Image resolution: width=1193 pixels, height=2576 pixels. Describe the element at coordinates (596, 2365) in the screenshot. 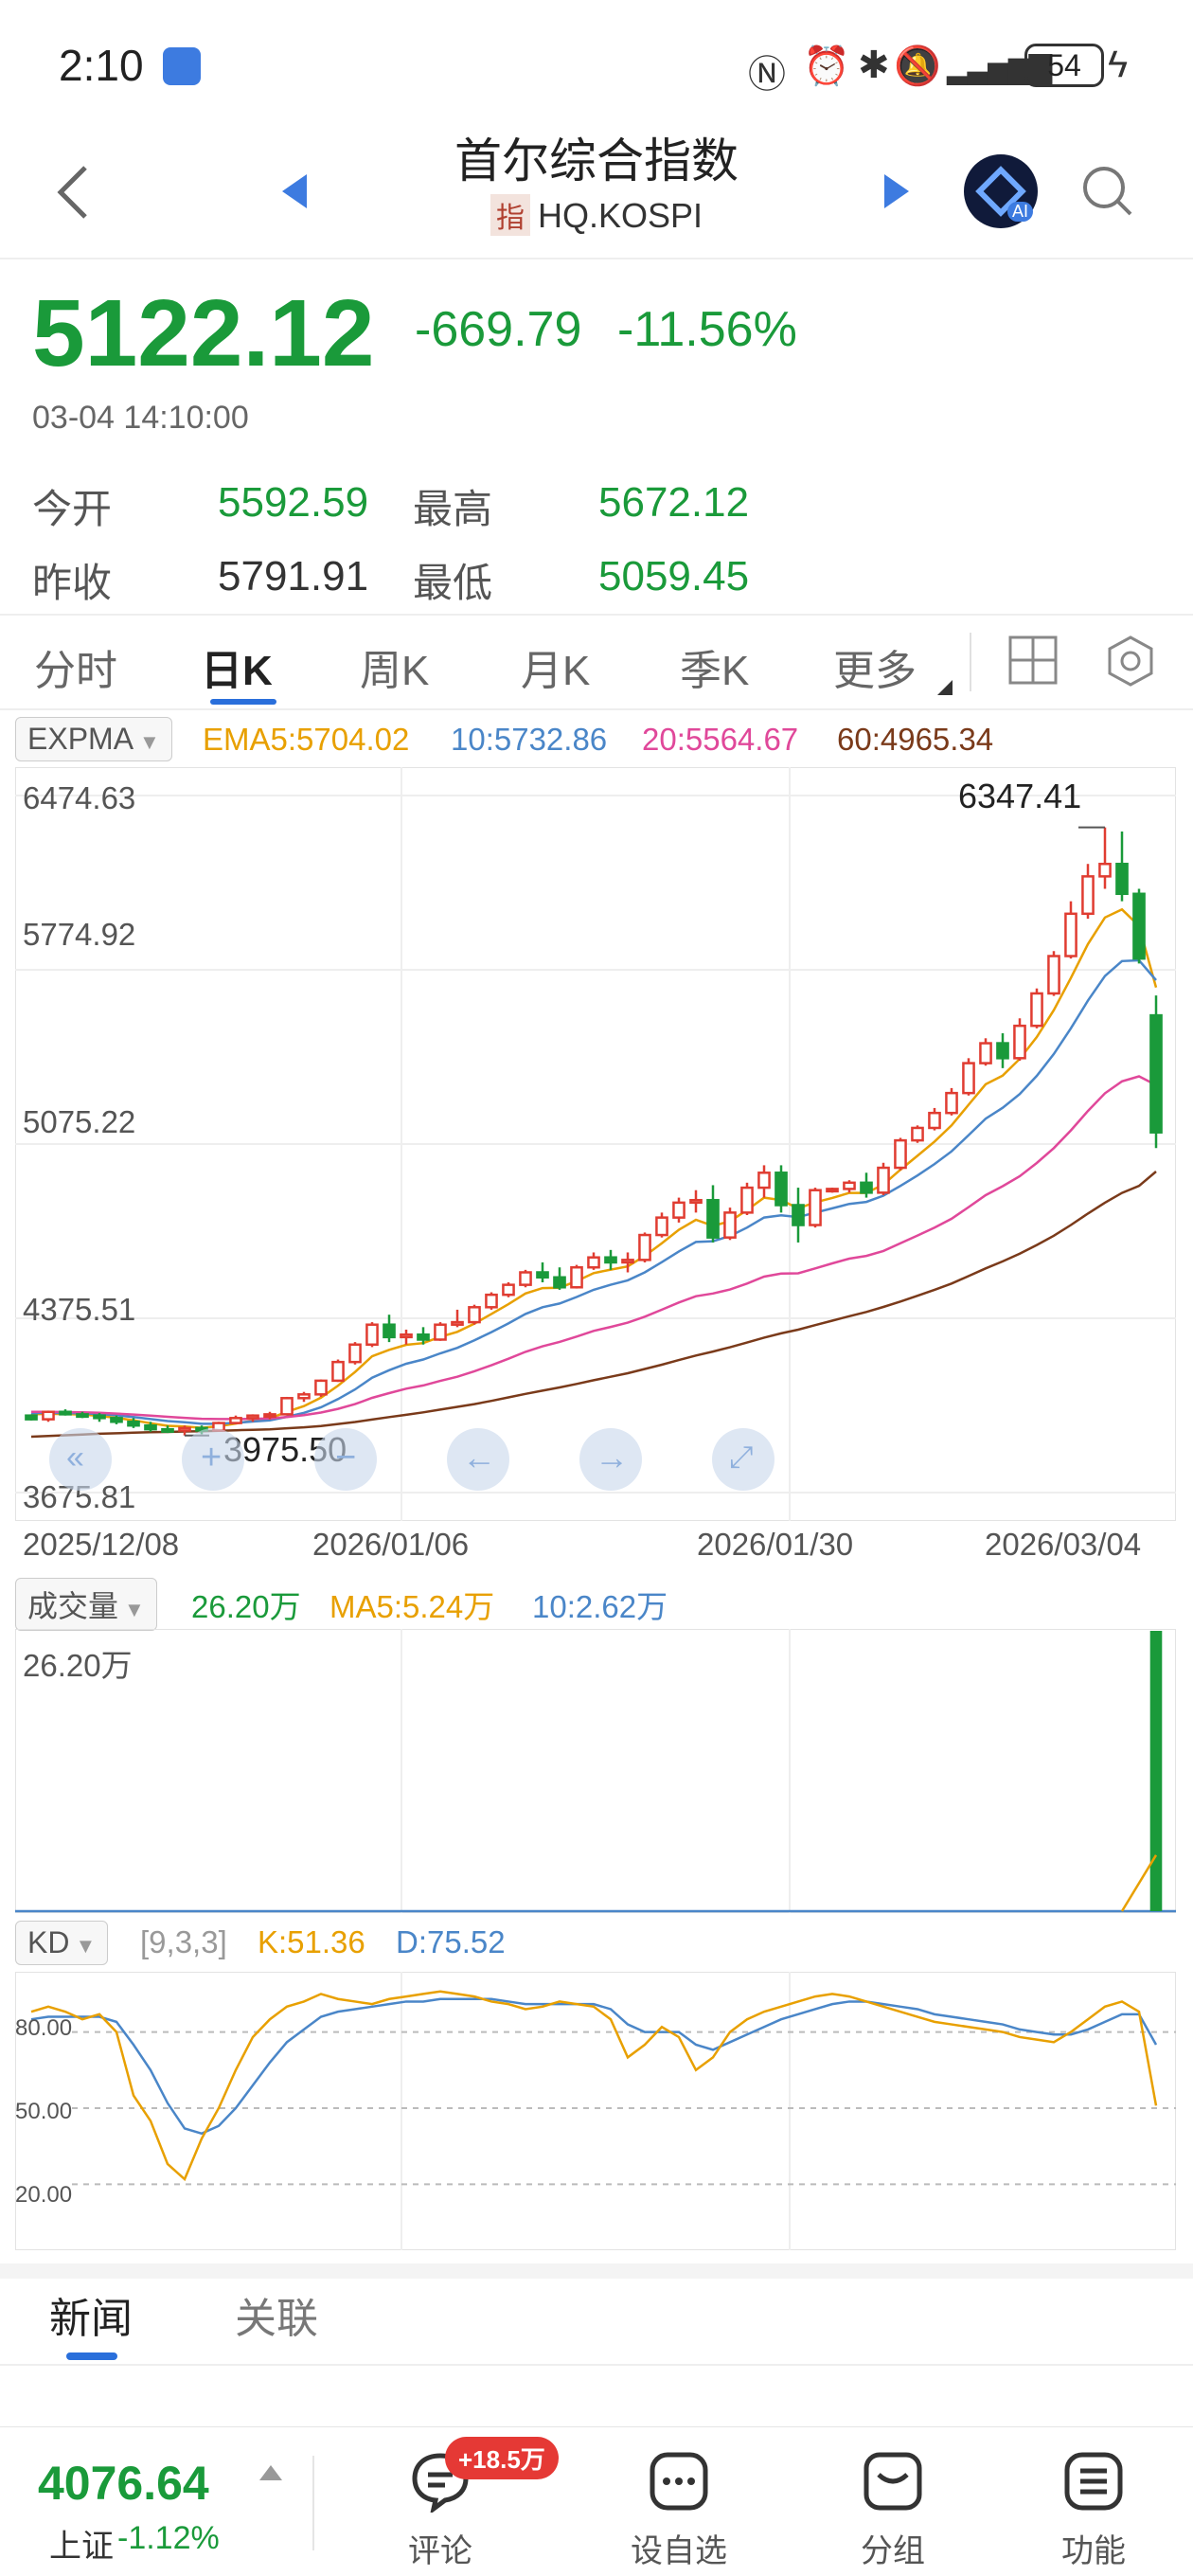

I see `news-divider` at that location.